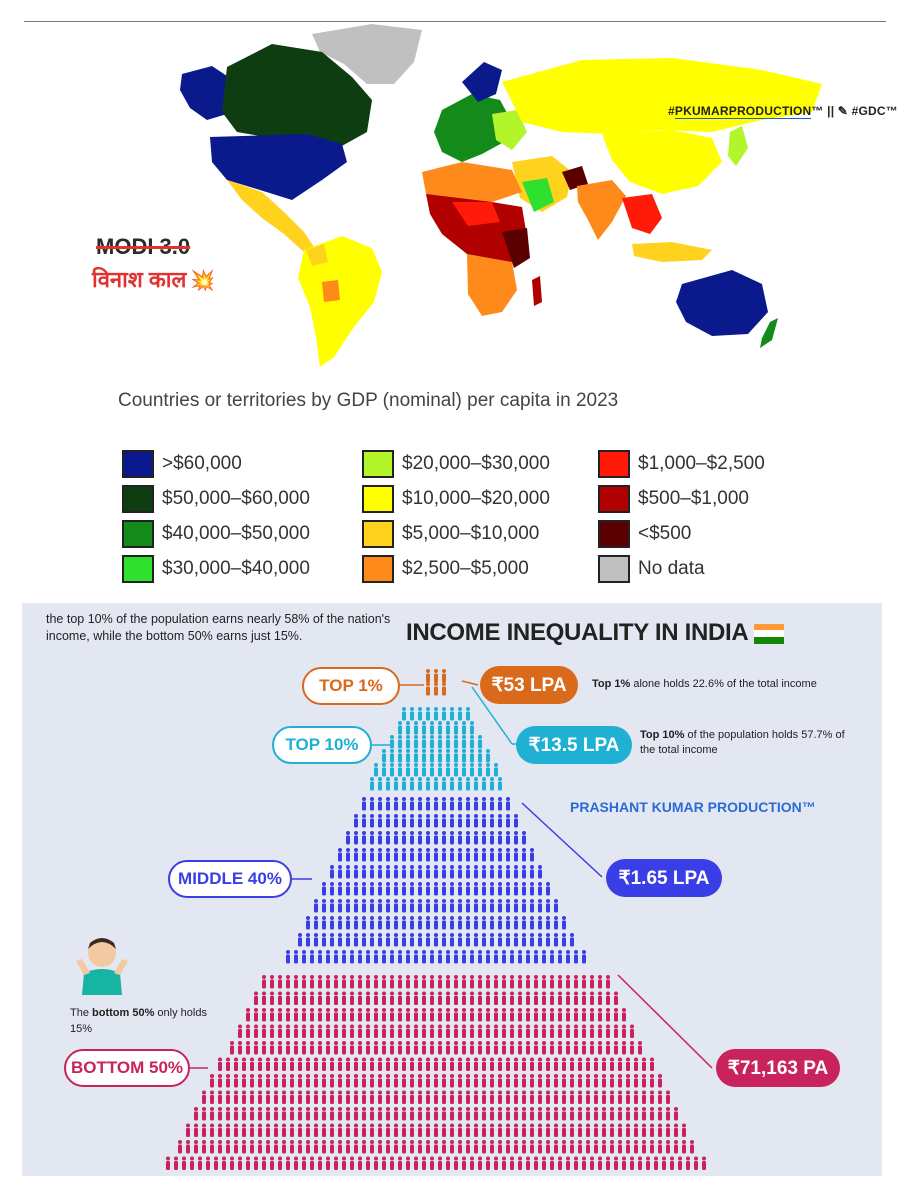 This screenshot has height=1200, width=910. I want to click on alaska-shape, so click(205, 93).